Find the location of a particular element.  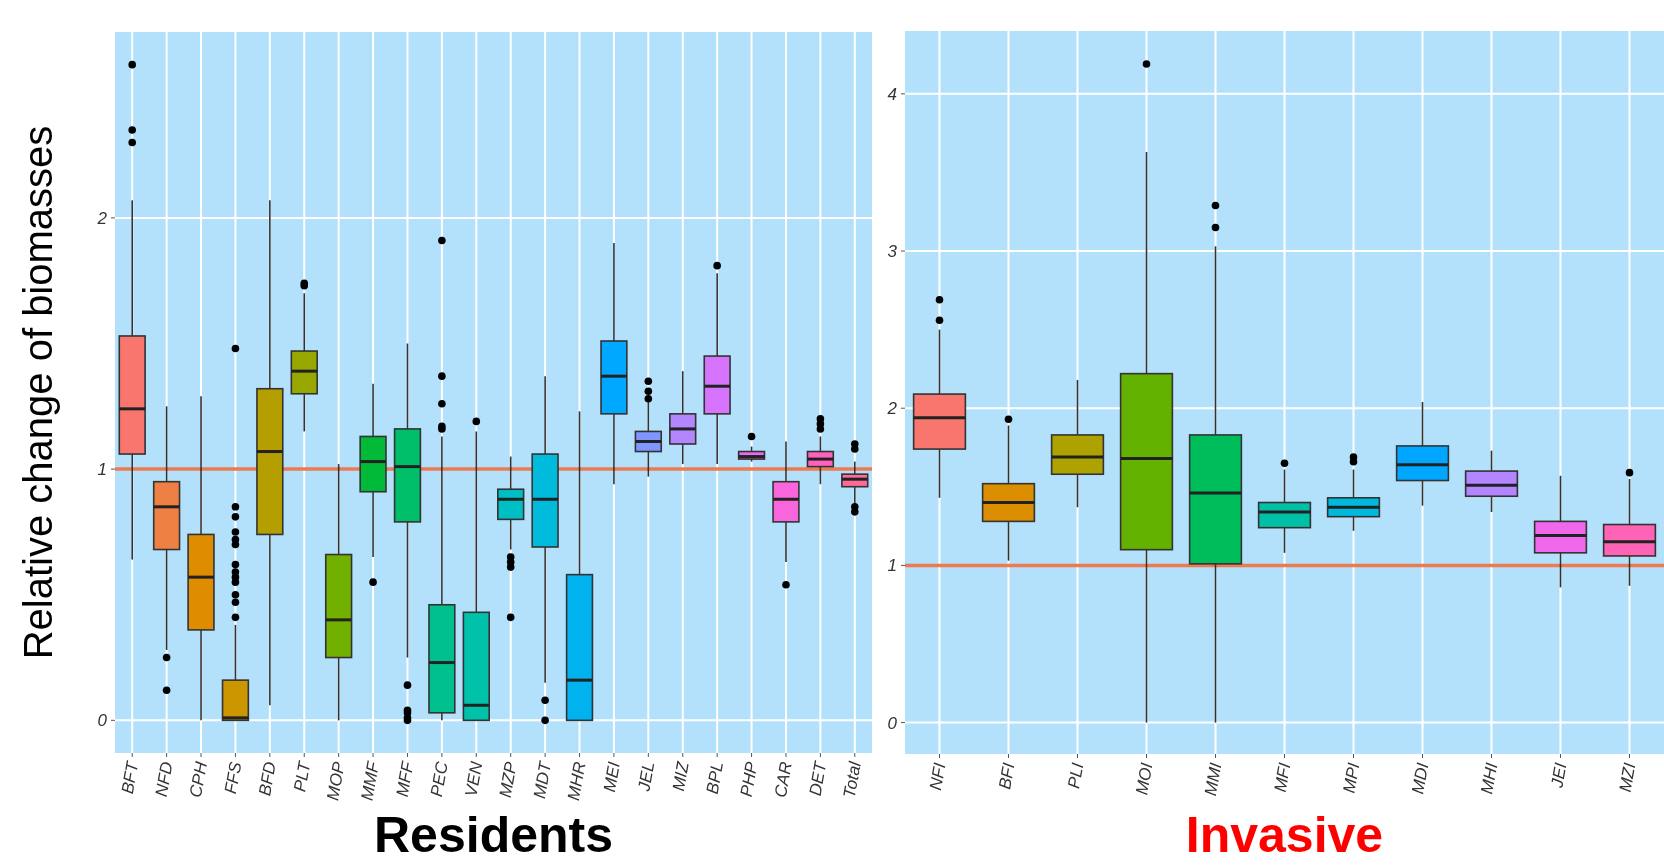

x-tick-label: BFT is located at coordinates (130, 777).